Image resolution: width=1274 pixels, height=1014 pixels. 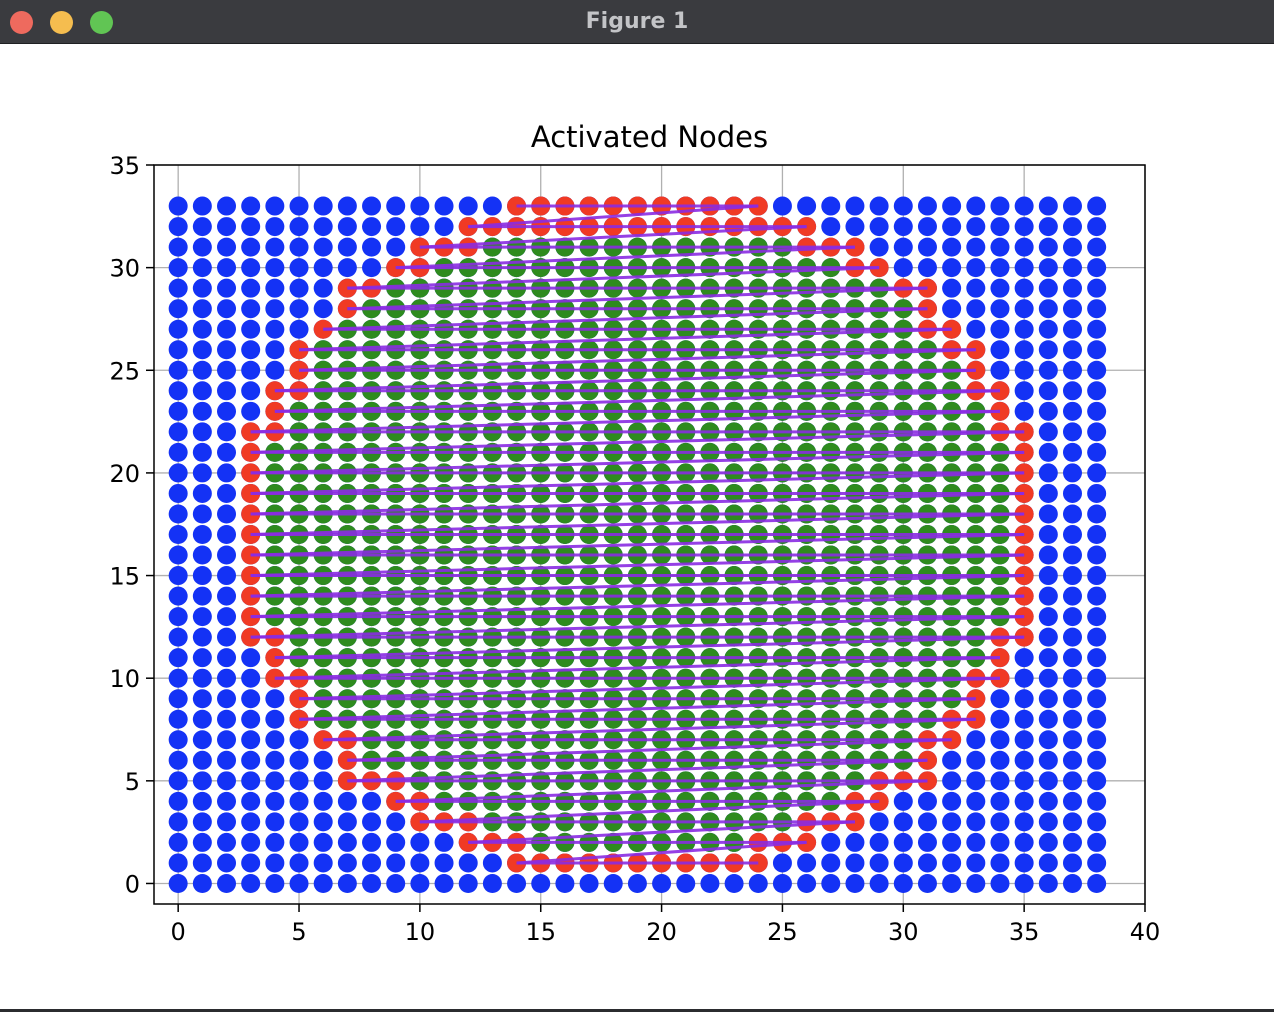 I want to click on x-tick-label: 25, so click(x=782, y=932).